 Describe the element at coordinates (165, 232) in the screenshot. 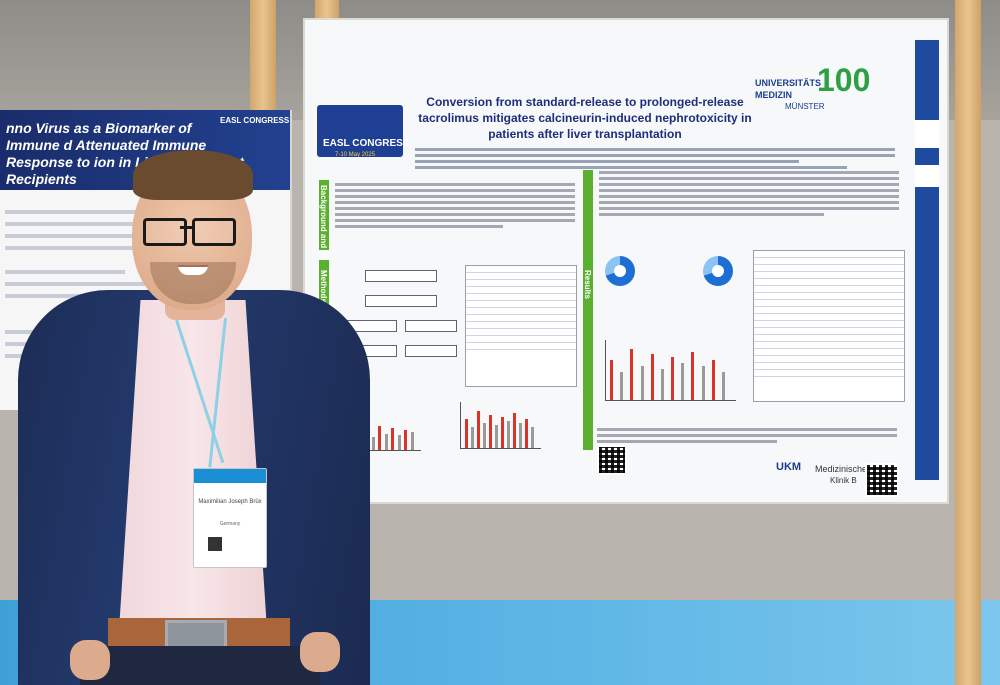

I see `glasses-left-lens` at that location.